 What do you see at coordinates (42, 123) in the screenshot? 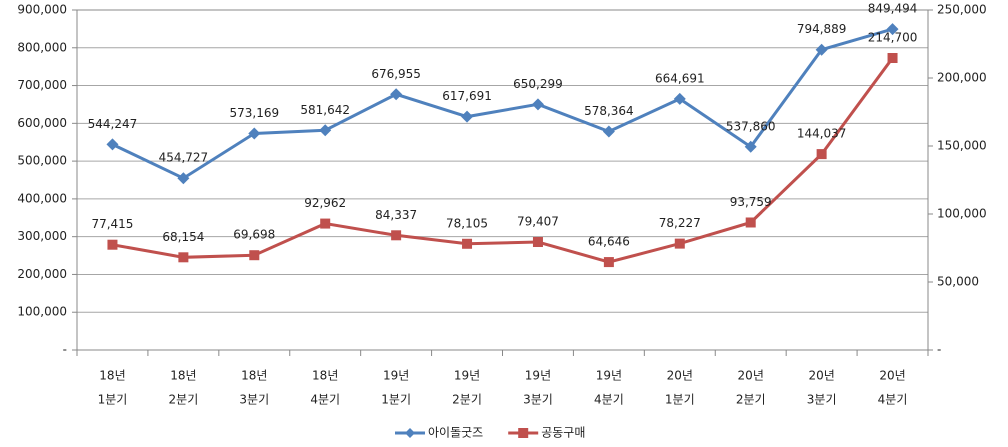
I see `y-tick-label: 600,000` at bounding box center [42, 123].